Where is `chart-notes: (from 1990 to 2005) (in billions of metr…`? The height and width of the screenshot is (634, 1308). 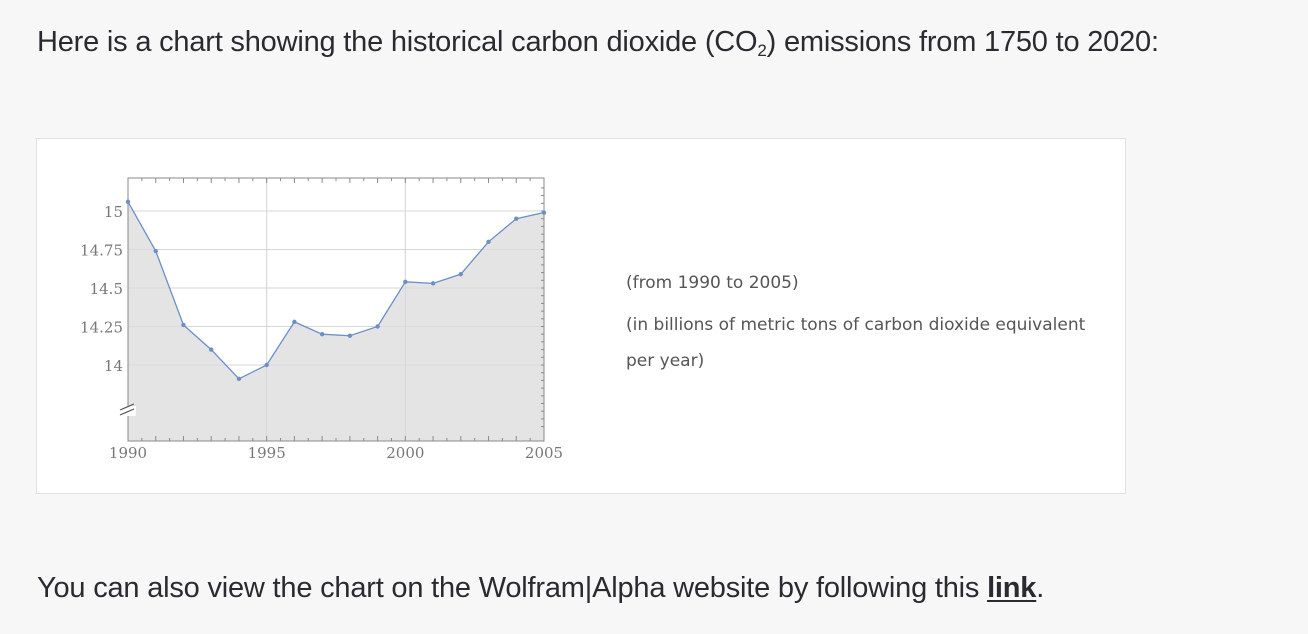 chart-notes: (from 1990 to 2005) (in billions of metr… is located at coordinates (861, 322).